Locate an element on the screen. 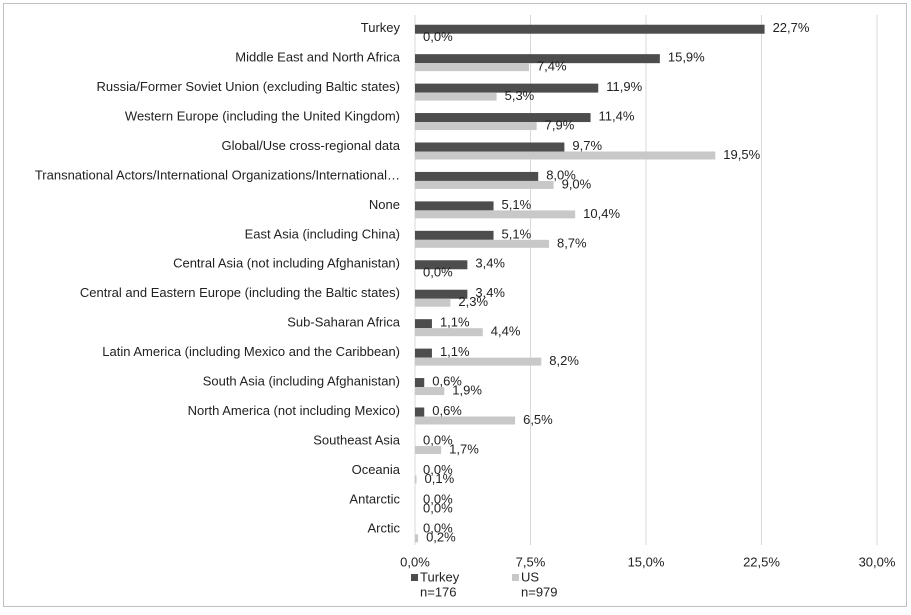 The height and width of the screenshot is (615, 911). legend-label: Turkey is located at coordinates (440, 576).